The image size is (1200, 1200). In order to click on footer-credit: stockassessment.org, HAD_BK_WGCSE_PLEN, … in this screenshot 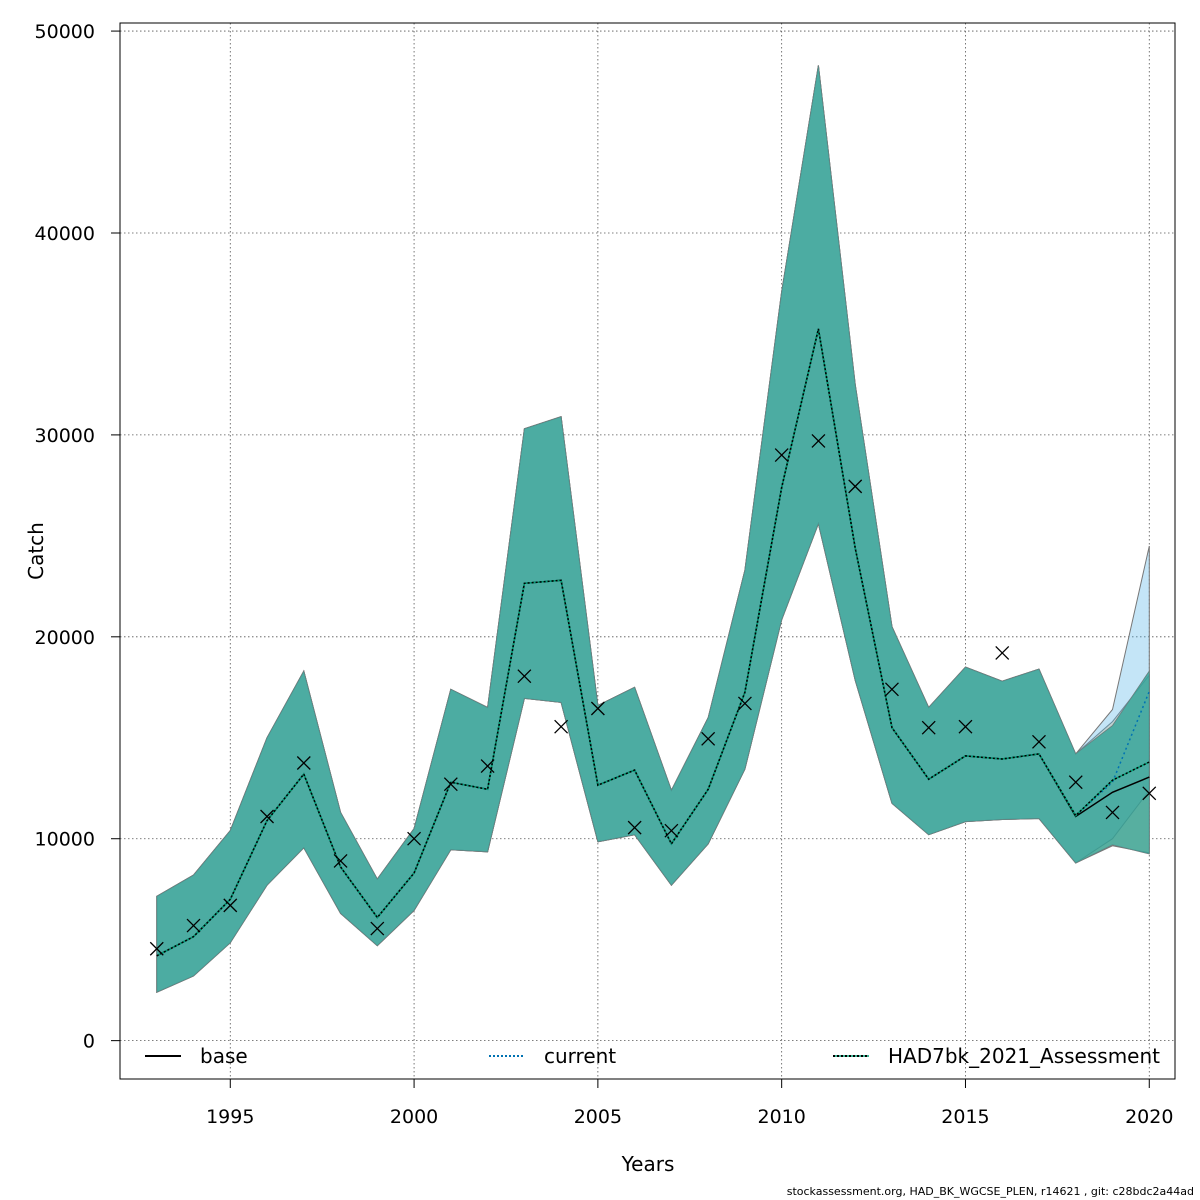, I will do `click(990, 1191)`.